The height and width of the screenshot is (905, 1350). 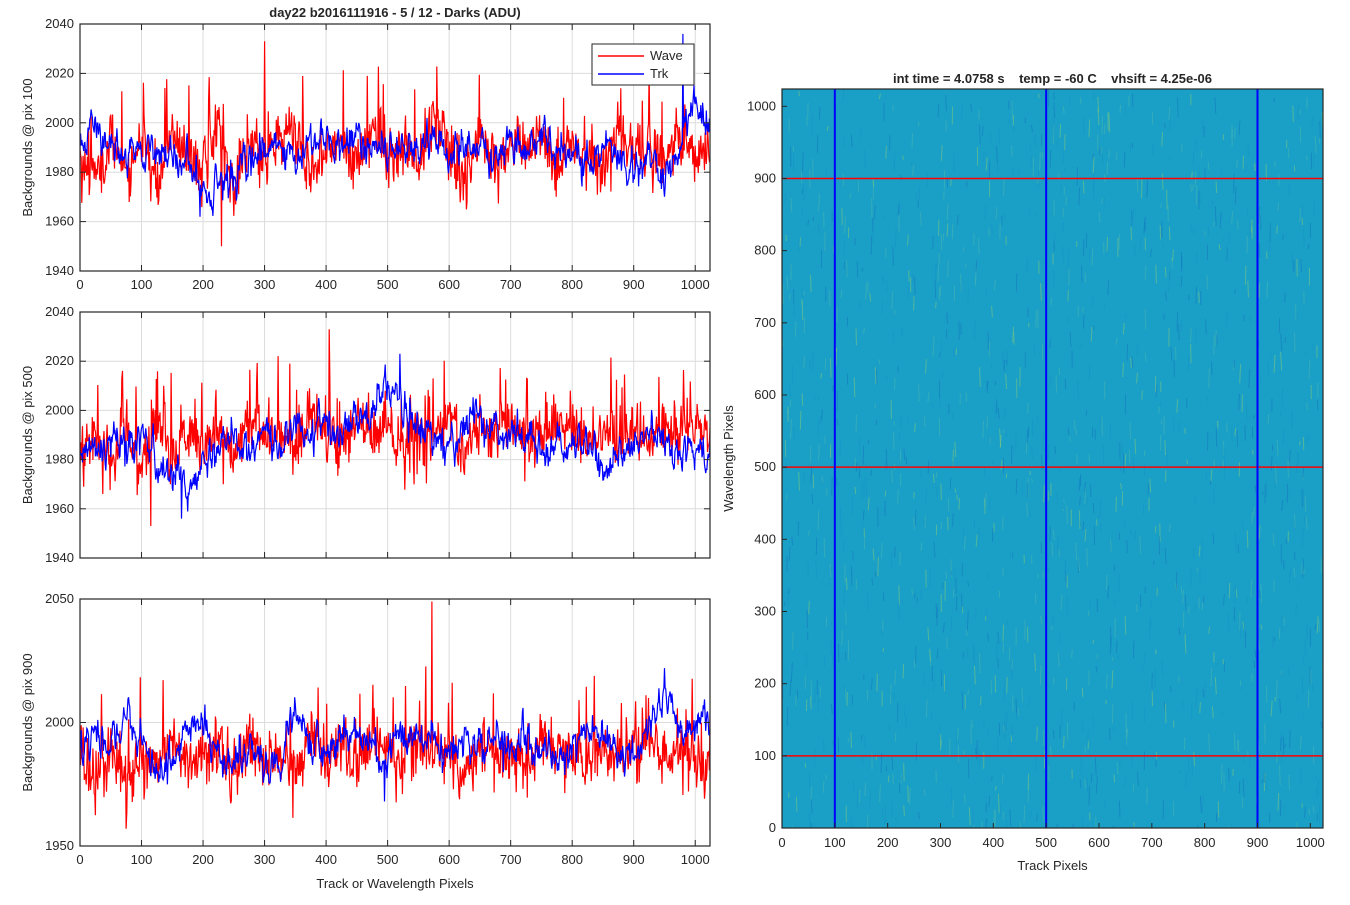 I want to click on y-axis-label: Backgrounds @ pix 900, so click(x=27, y=722).